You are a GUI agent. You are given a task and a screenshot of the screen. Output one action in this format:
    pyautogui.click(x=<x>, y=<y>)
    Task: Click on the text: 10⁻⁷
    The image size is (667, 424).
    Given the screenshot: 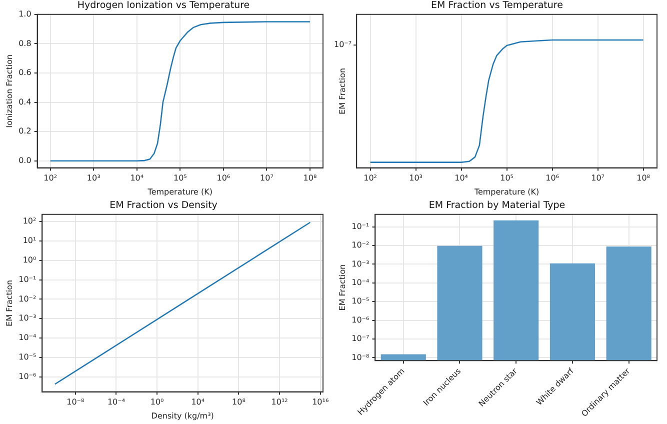 What is the action you would take?
    pyautogui.click(x=343, y=45)
    